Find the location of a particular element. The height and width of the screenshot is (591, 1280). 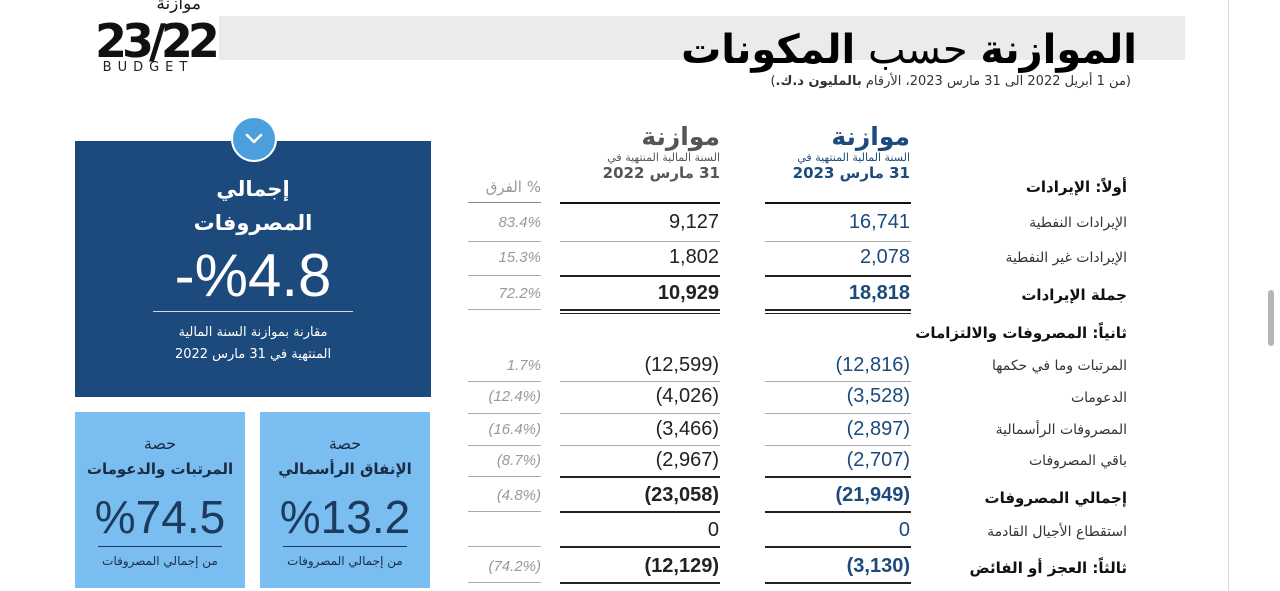

page-title: الموازنة حسب المكونات is located at coordinates (909, 50).